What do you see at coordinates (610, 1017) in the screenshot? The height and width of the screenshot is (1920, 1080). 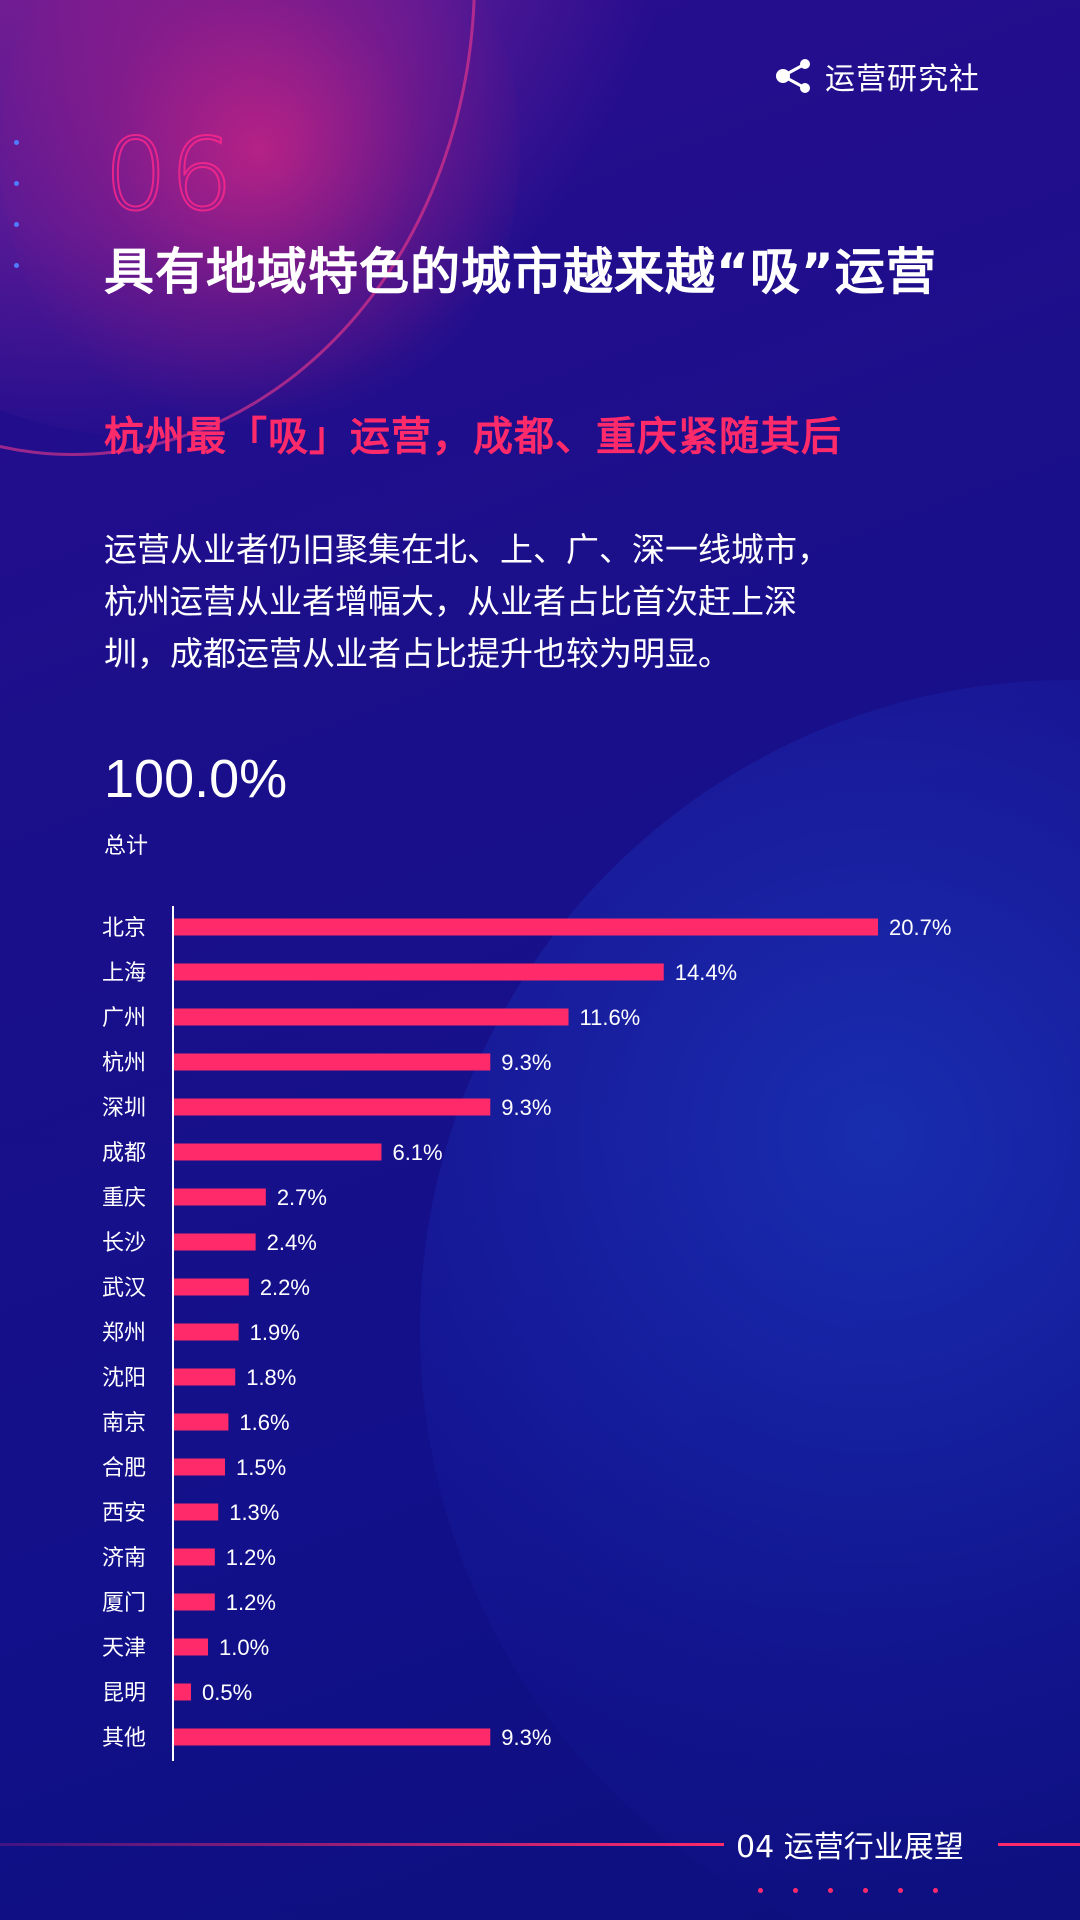 I see `value-label: 11.6%` at bounding box center [610, 1017].